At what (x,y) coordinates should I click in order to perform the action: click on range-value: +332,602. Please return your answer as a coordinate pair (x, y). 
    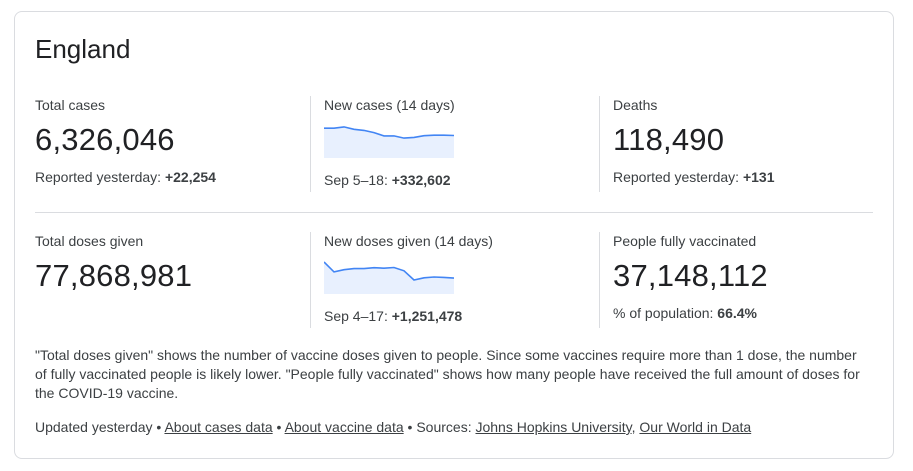
    Looking at the image, I should click on (421, 180).